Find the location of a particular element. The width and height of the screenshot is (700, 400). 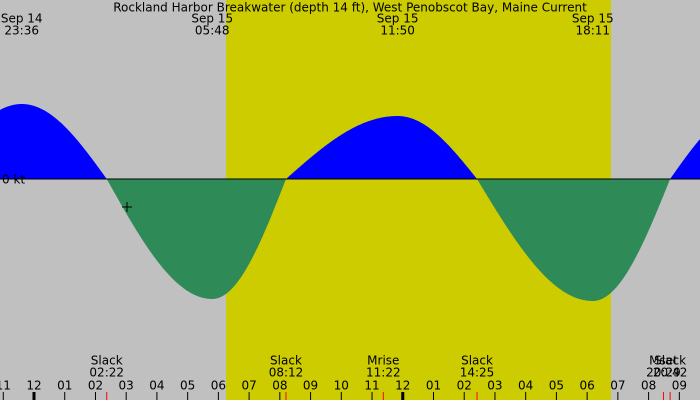

peak-date: Sep 14 is located at coordinates (22, 19).